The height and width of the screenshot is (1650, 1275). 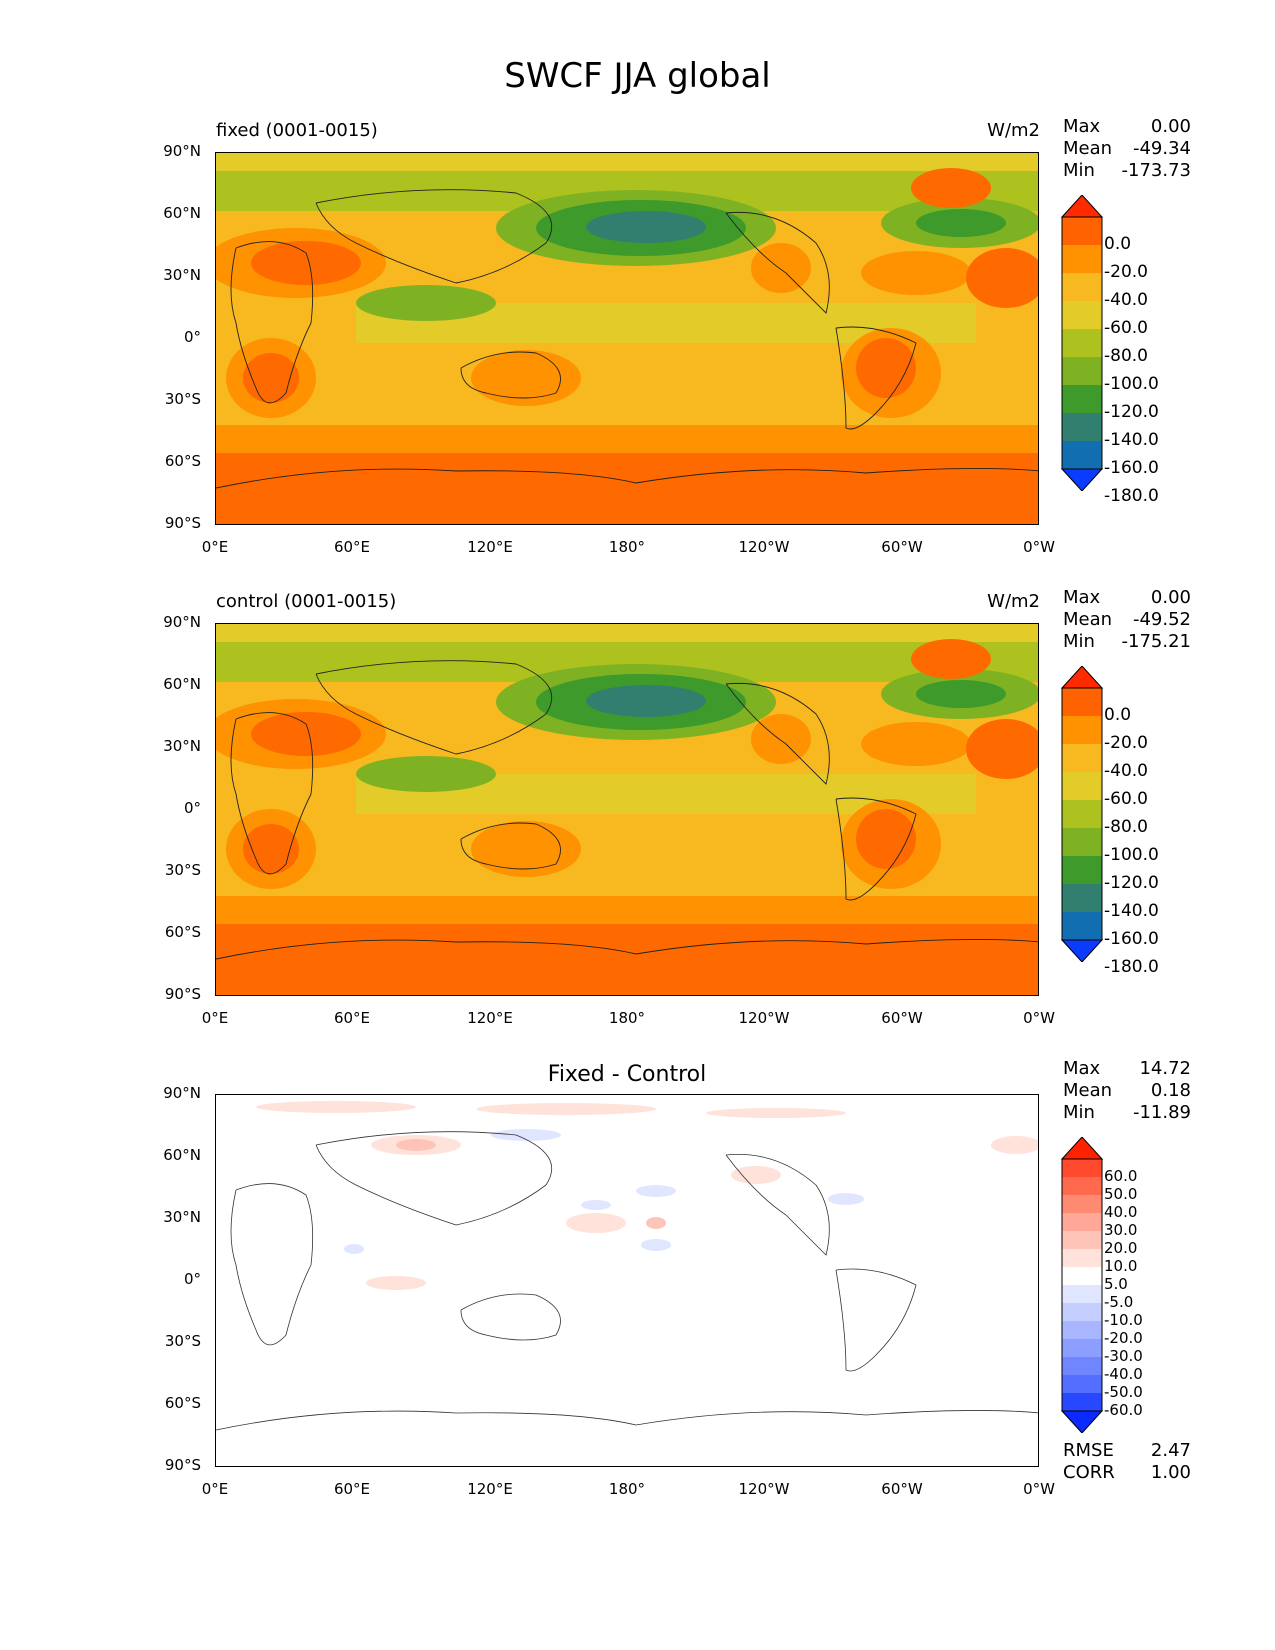 I want to click on colorbar-label: 10.0, so click(x=1121, y=1266).